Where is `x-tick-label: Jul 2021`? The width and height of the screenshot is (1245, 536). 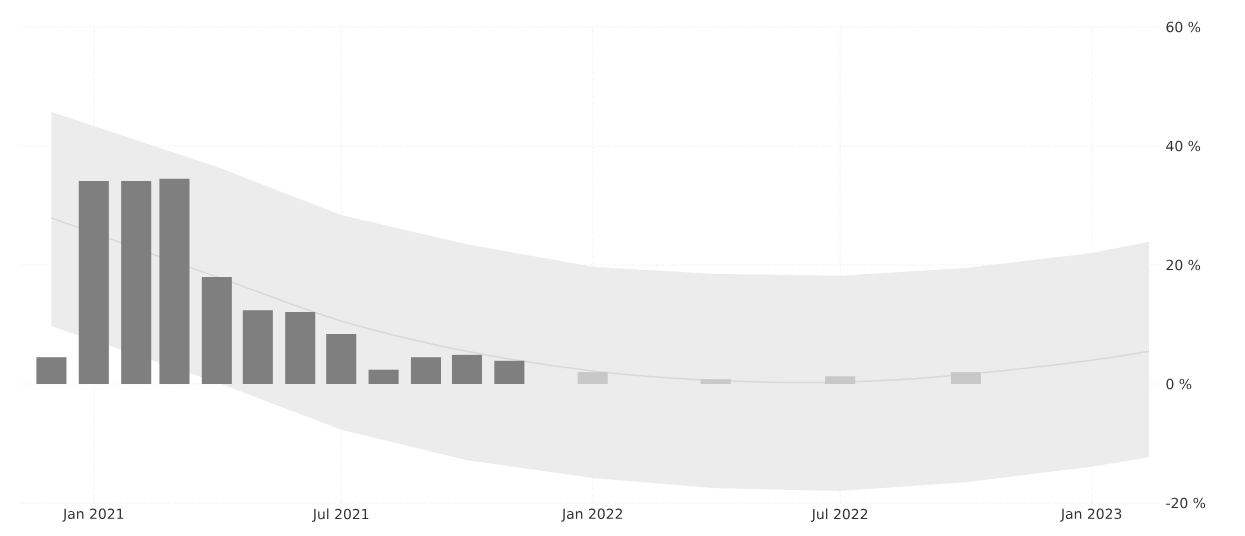 x-tick-label: Jul 2021 is located at coordinates (340, 515).